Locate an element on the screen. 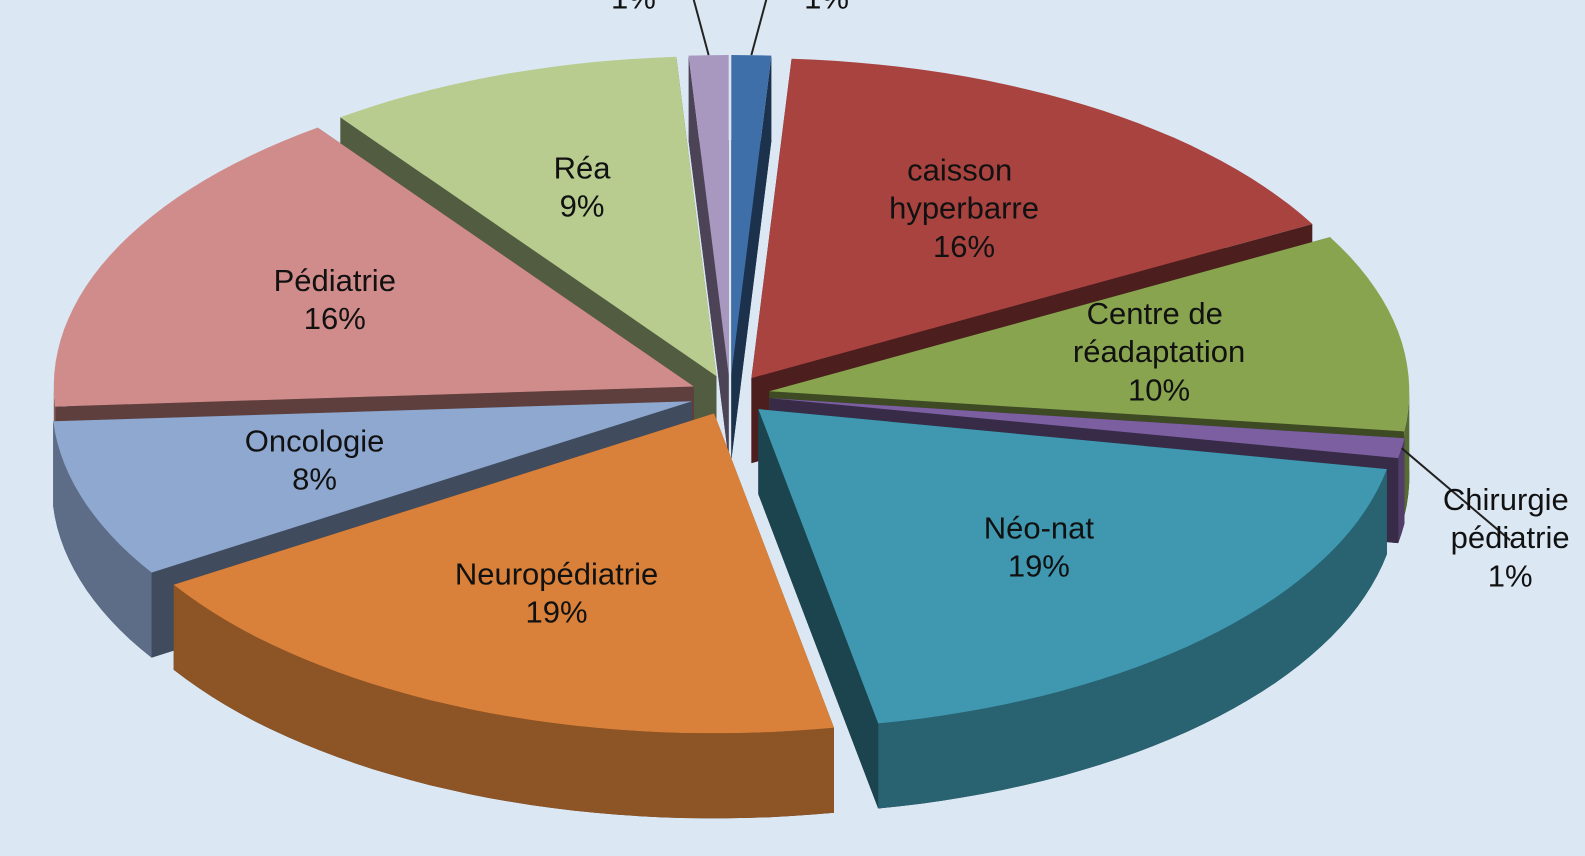  category-label-line: Neuropédiatrie is located at coordinates (556, 574).